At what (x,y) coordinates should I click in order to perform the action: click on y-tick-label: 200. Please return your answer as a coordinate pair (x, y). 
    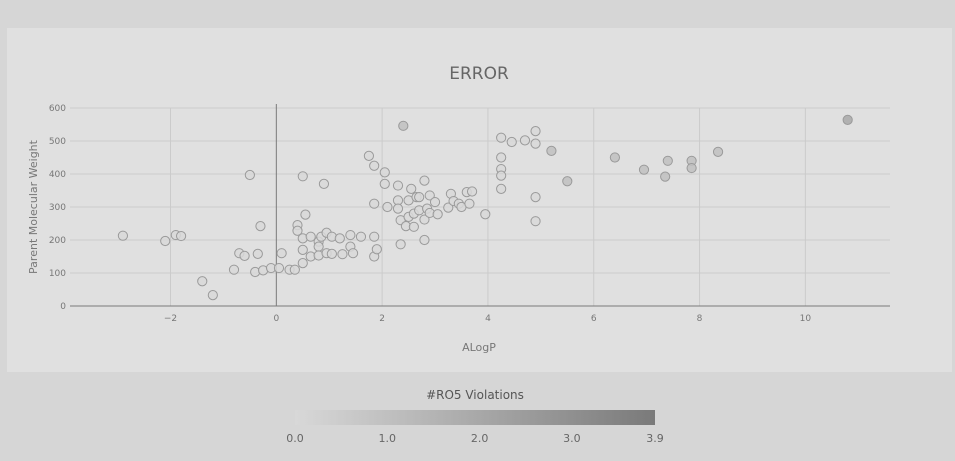
    Looking at the image, I should click on (57, 241).